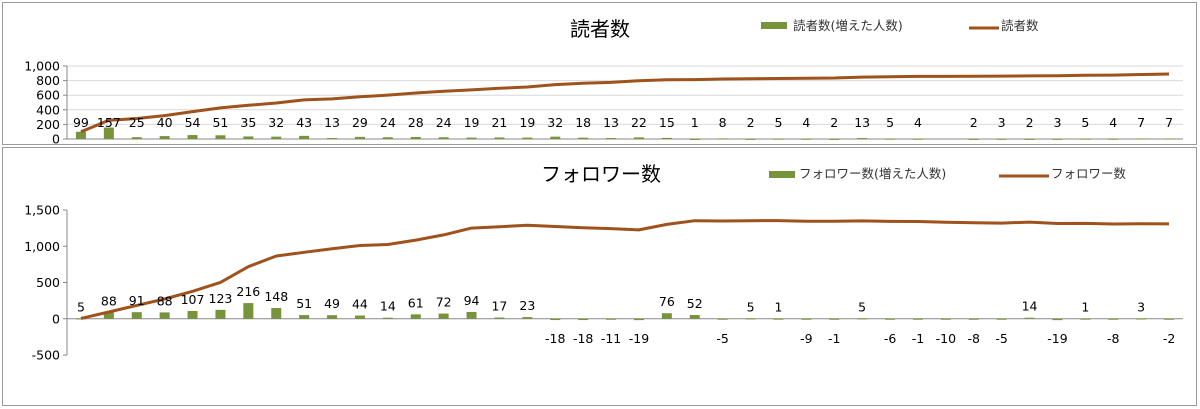 Image resolution: width=1200 pixels, height=409 pixels. I want to click on data-label: 72, so click(444, 302).